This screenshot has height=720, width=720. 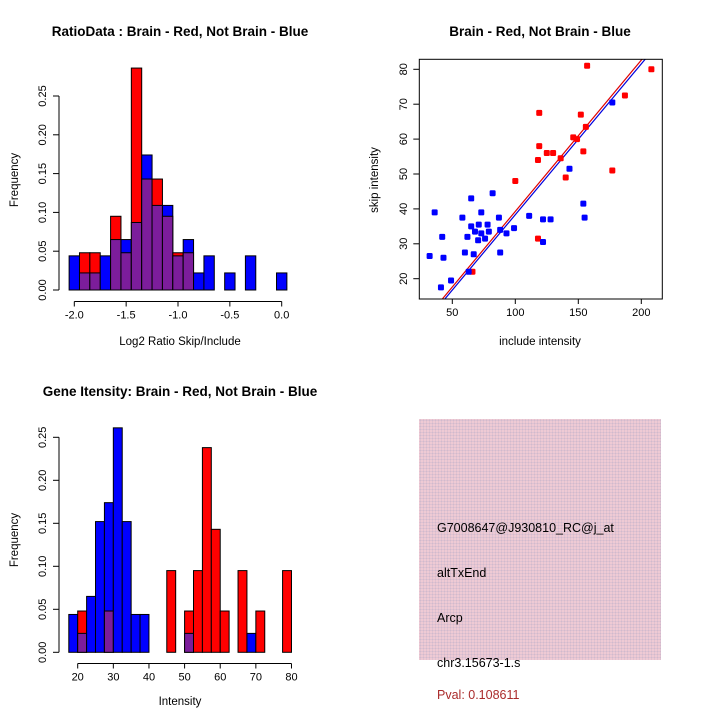 What do you see at coordinates (43, 134) in the screenshot?
I see `y-tick-label: 0.20` at bounding box center [43, 134].